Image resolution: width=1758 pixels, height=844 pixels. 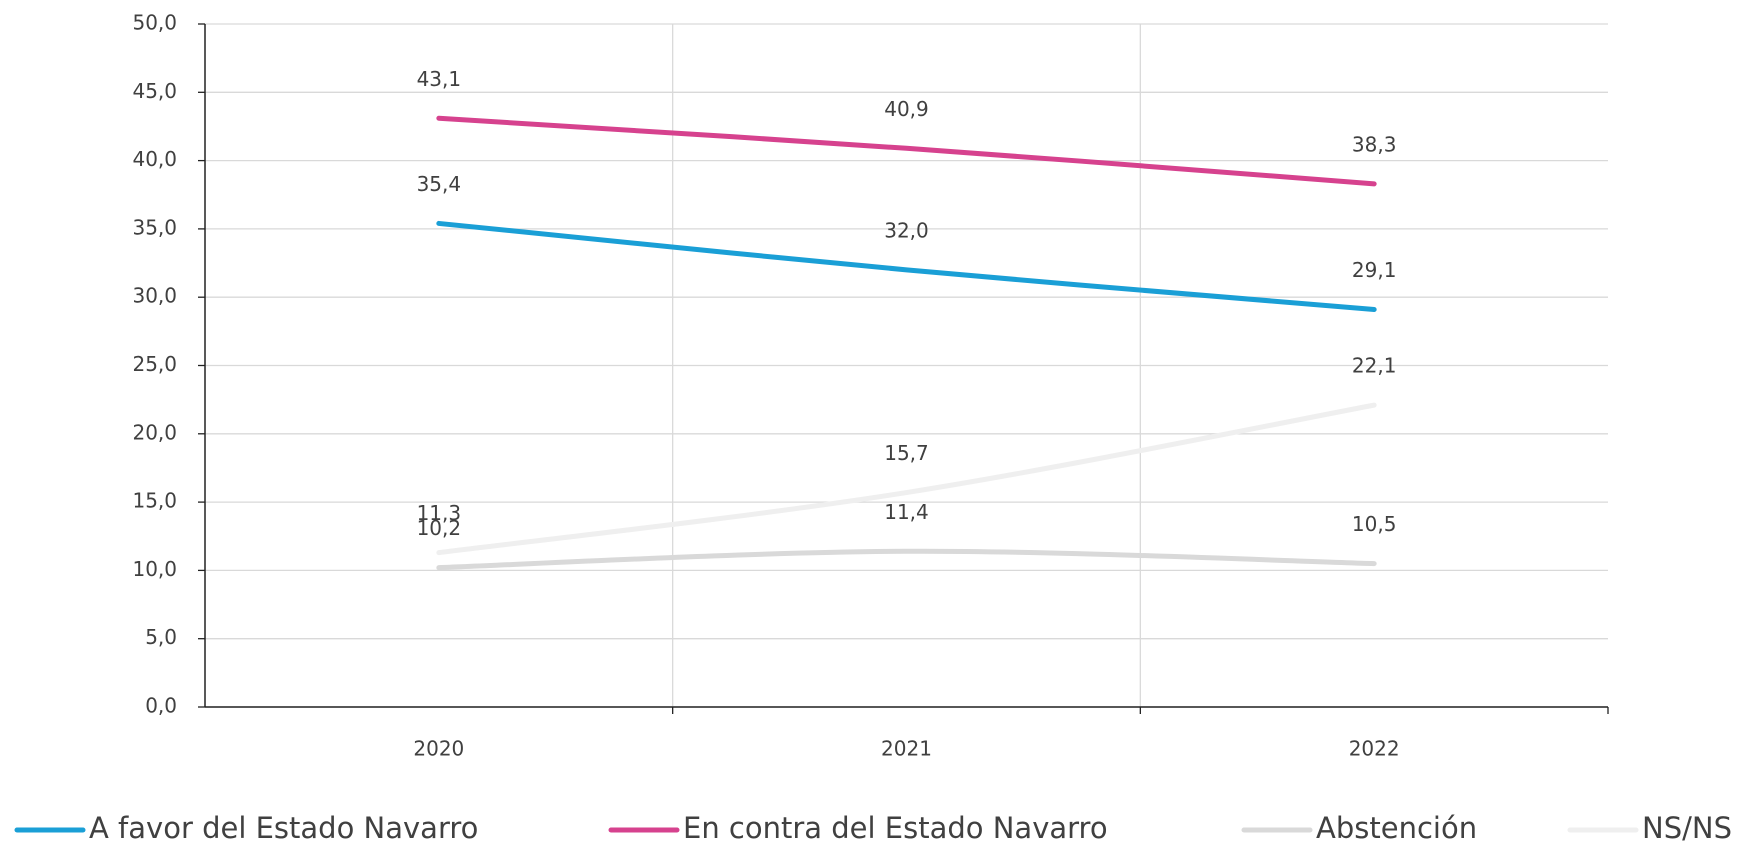 What do you see at coordinates (161, 706) in the screenshot?
I see `y-tick-label: 0,0` at bounding box center [161, 706].